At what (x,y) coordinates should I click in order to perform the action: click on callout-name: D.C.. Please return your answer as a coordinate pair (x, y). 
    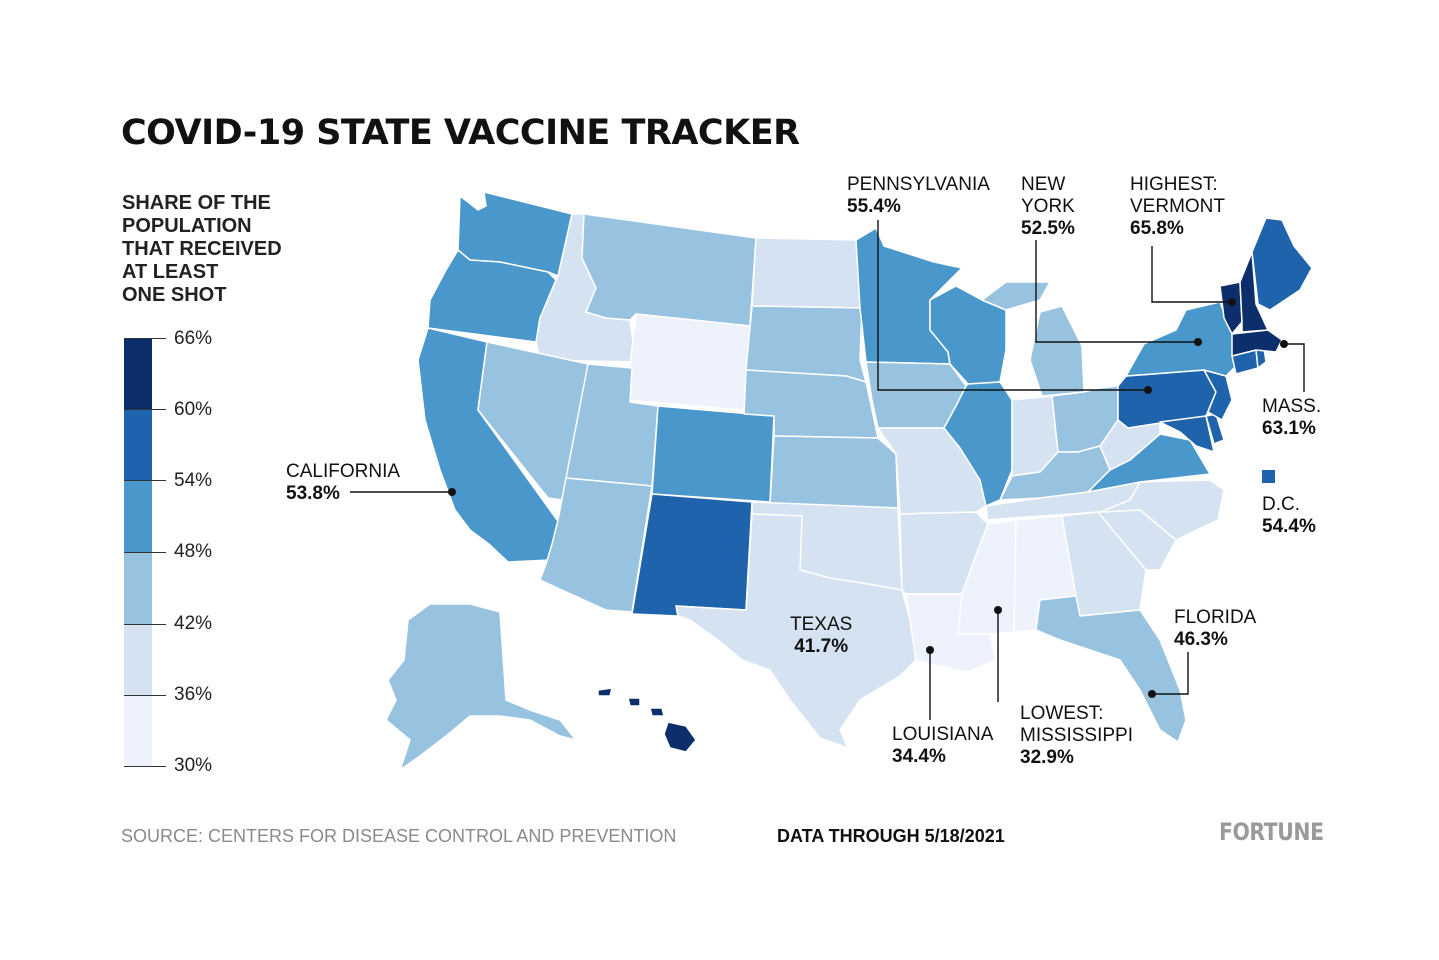
    Looking at the image, I should click on (1281, 504).